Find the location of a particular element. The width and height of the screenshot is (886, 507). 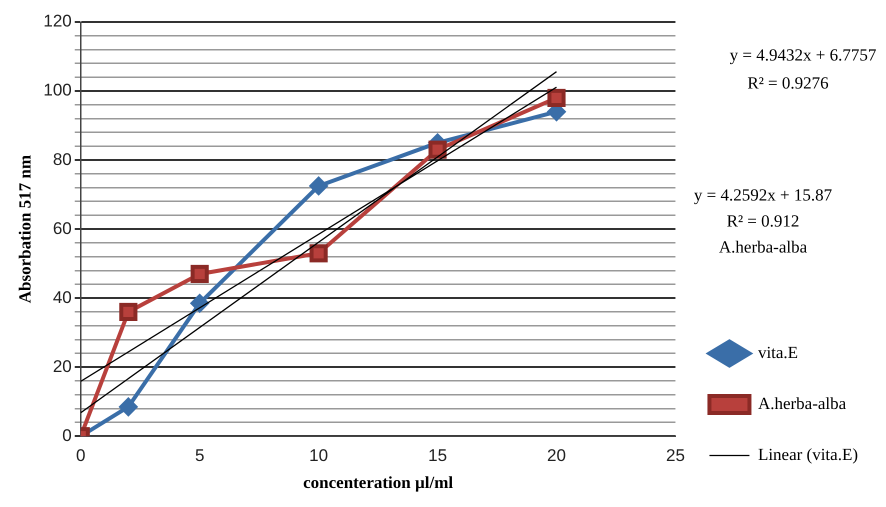

x-tick-label: 0 is located at coordinates (81, 456).